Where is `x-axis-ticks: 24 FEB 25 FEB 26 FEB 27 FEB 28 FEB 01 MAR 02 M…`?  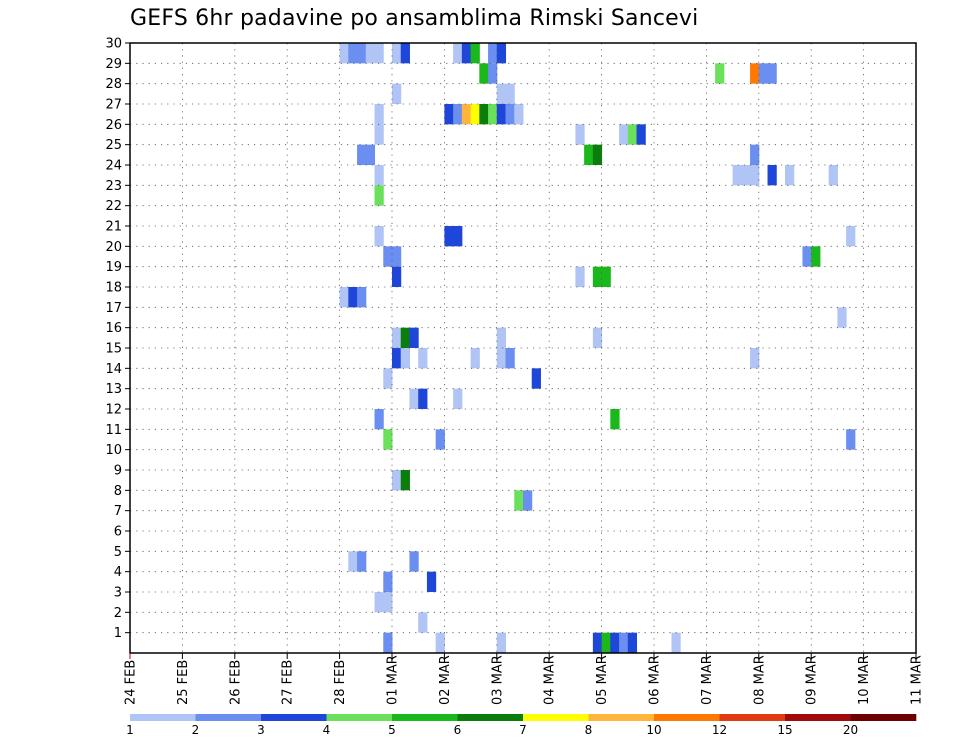 x-axis-ticks: 24 FEB 25 FEB 26 FEB 27 FEB 28 FEB 01 MAR 02 M… is located at coordinates (524, 679).